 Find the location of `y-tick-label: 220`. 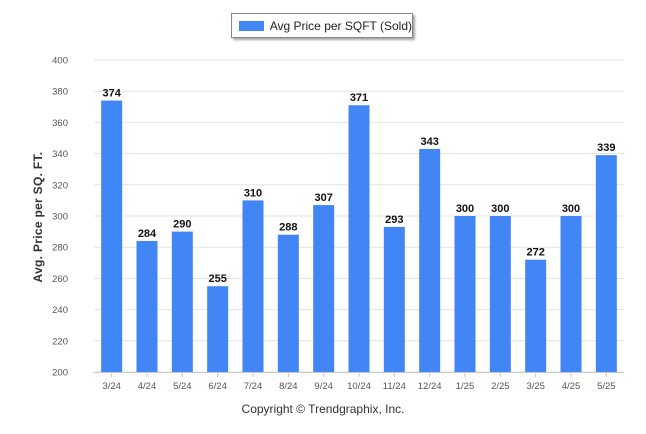

y-tick-label: 220 is located at coordinates (60, 341).